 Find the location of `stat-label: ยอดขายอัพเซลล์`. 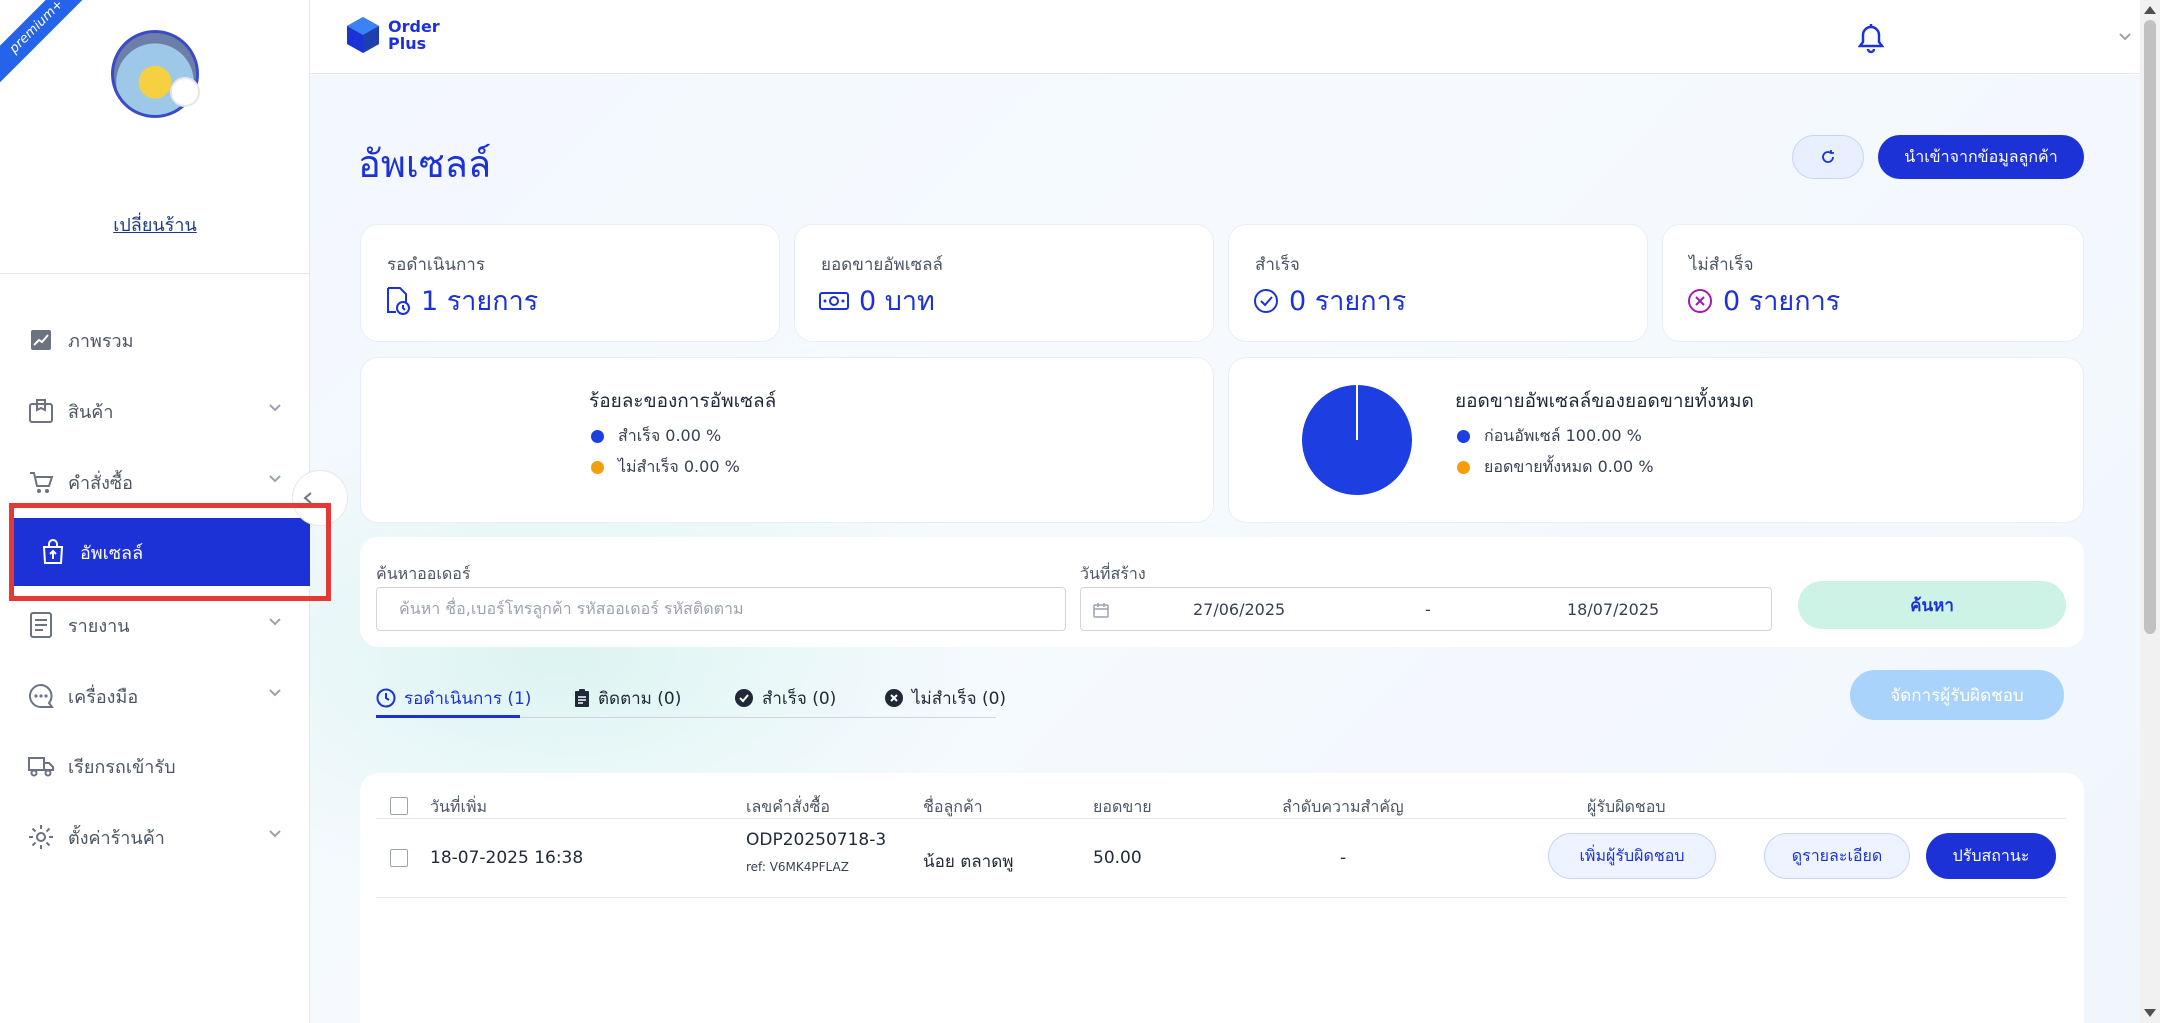

stat-label: ยอดขายอัพเซลล์ is located at coordinates (882, 265).